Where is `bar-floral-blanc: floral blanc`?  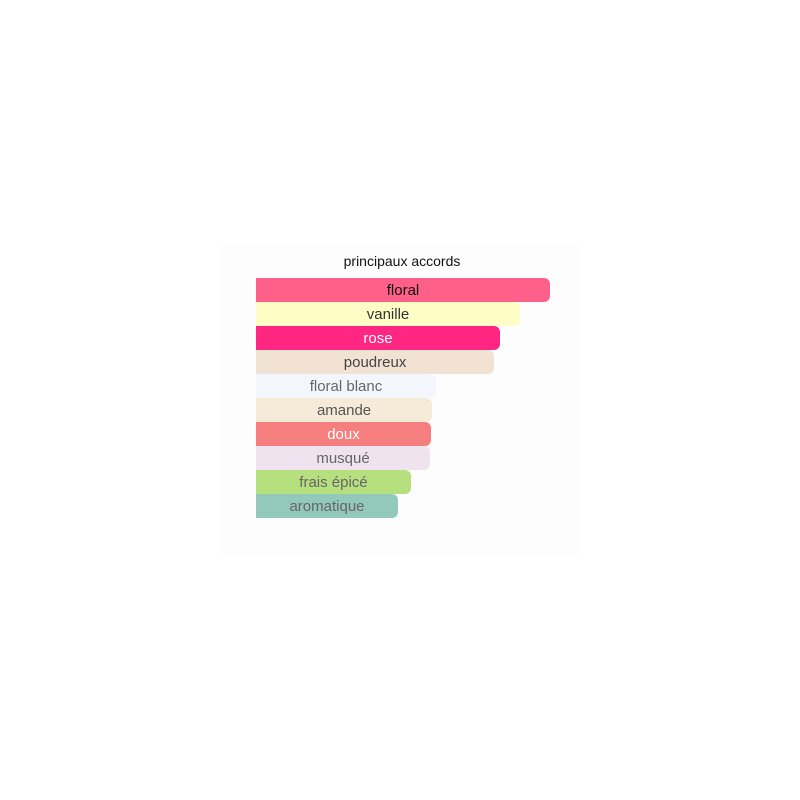 bar-floral-blanc: floral blanc is located at coordinates (346, 386).